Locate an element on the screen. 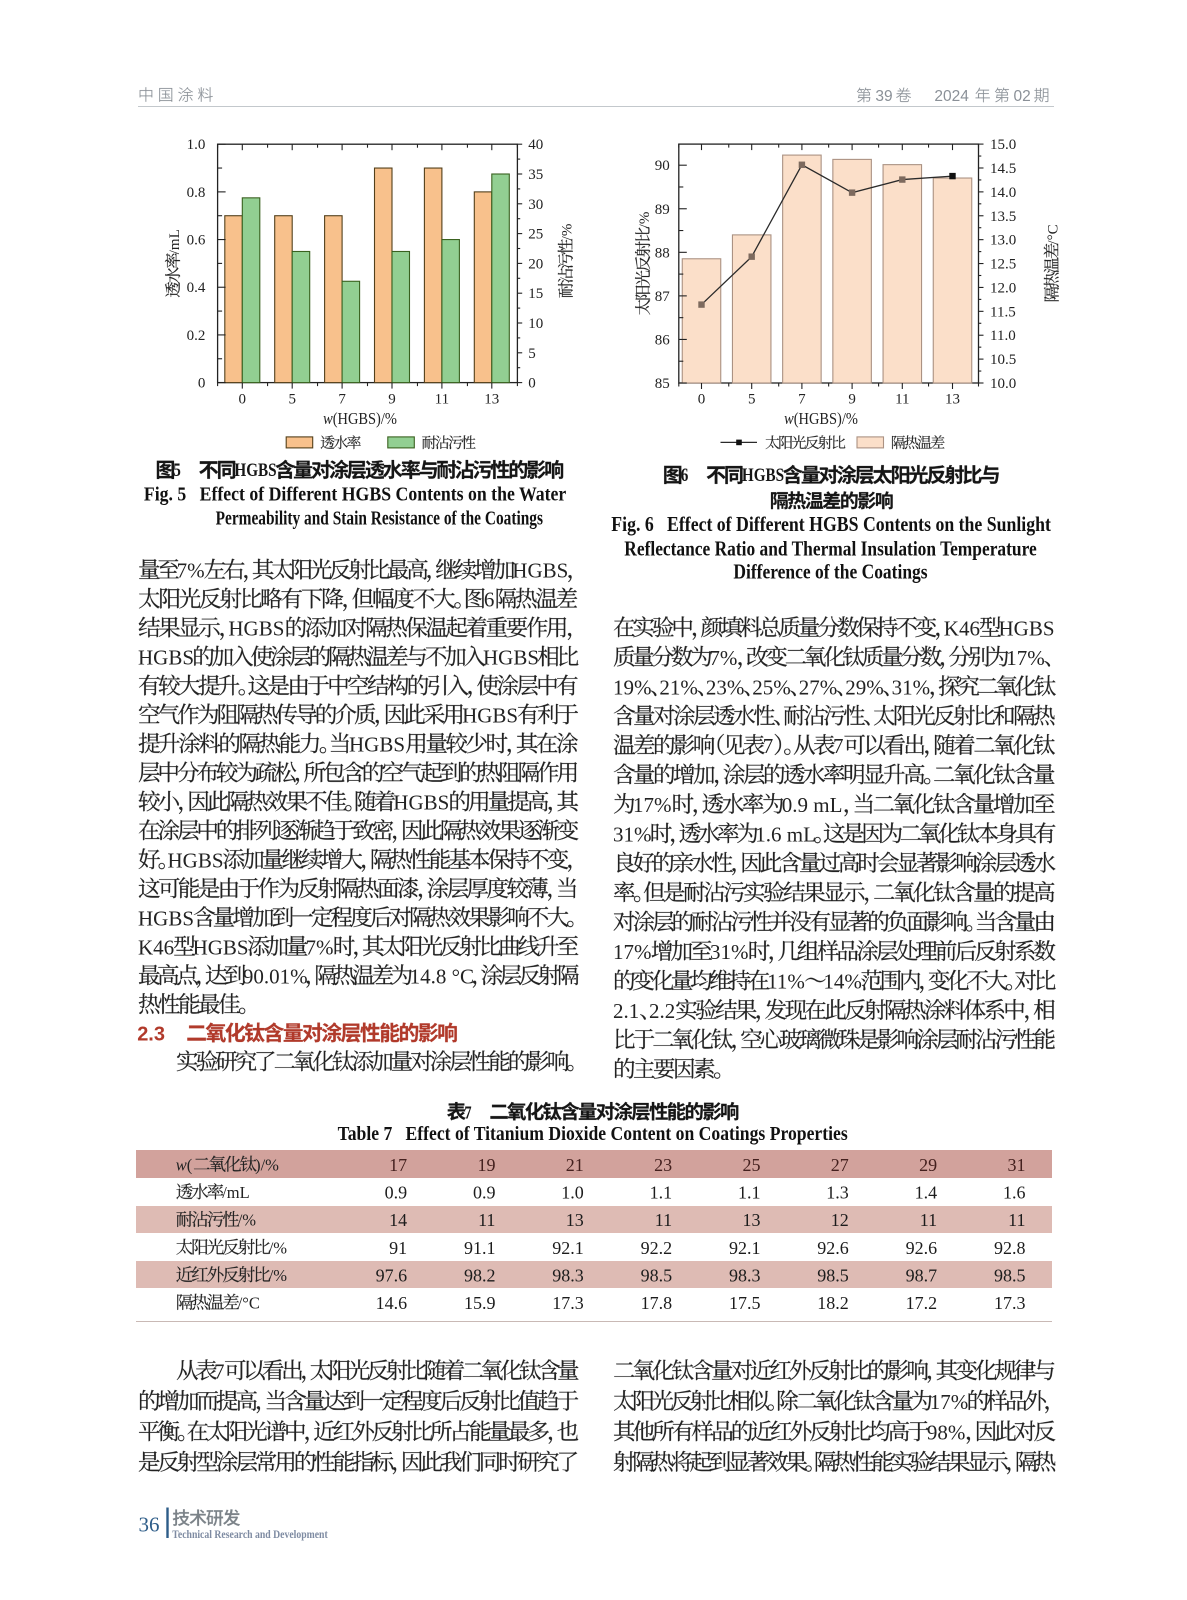 This screenshot has height=1600, width=1187. svg-text: 30 is located at coordinates (535, 205).